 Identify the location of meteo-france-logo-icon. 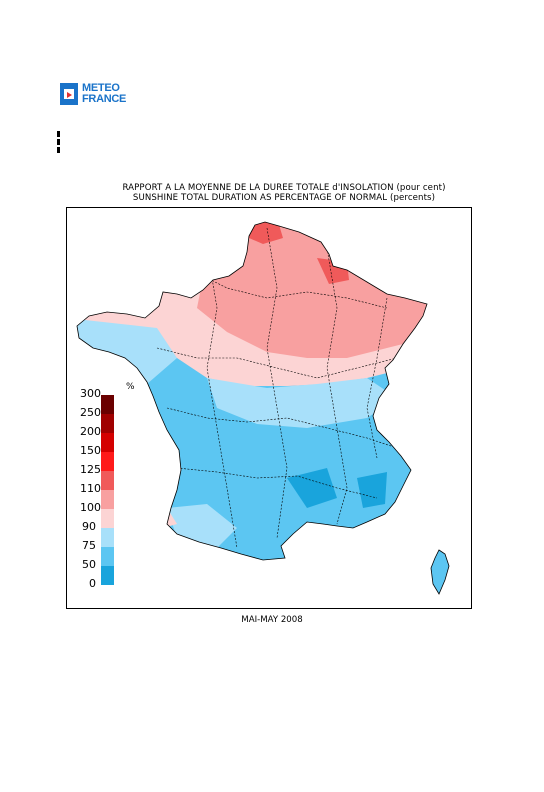
(69, 94).